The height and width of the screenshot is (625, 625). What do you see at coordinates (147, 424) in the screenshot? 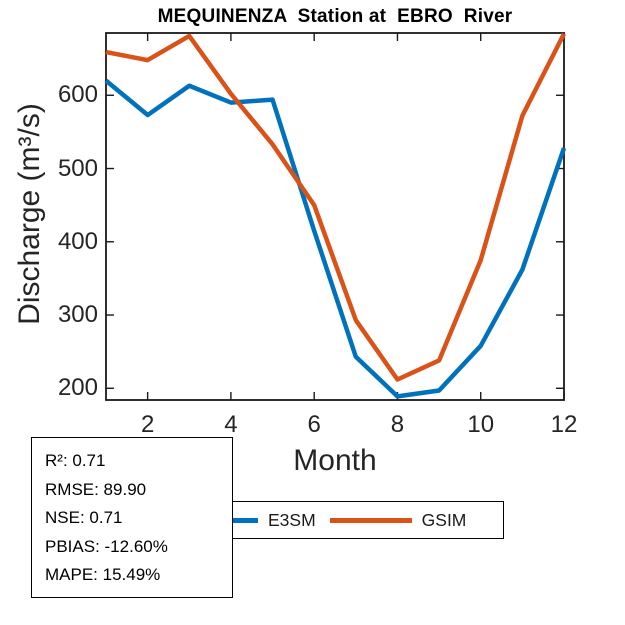
I see `x-tick-label: 2` at bounding box center [147, 424].